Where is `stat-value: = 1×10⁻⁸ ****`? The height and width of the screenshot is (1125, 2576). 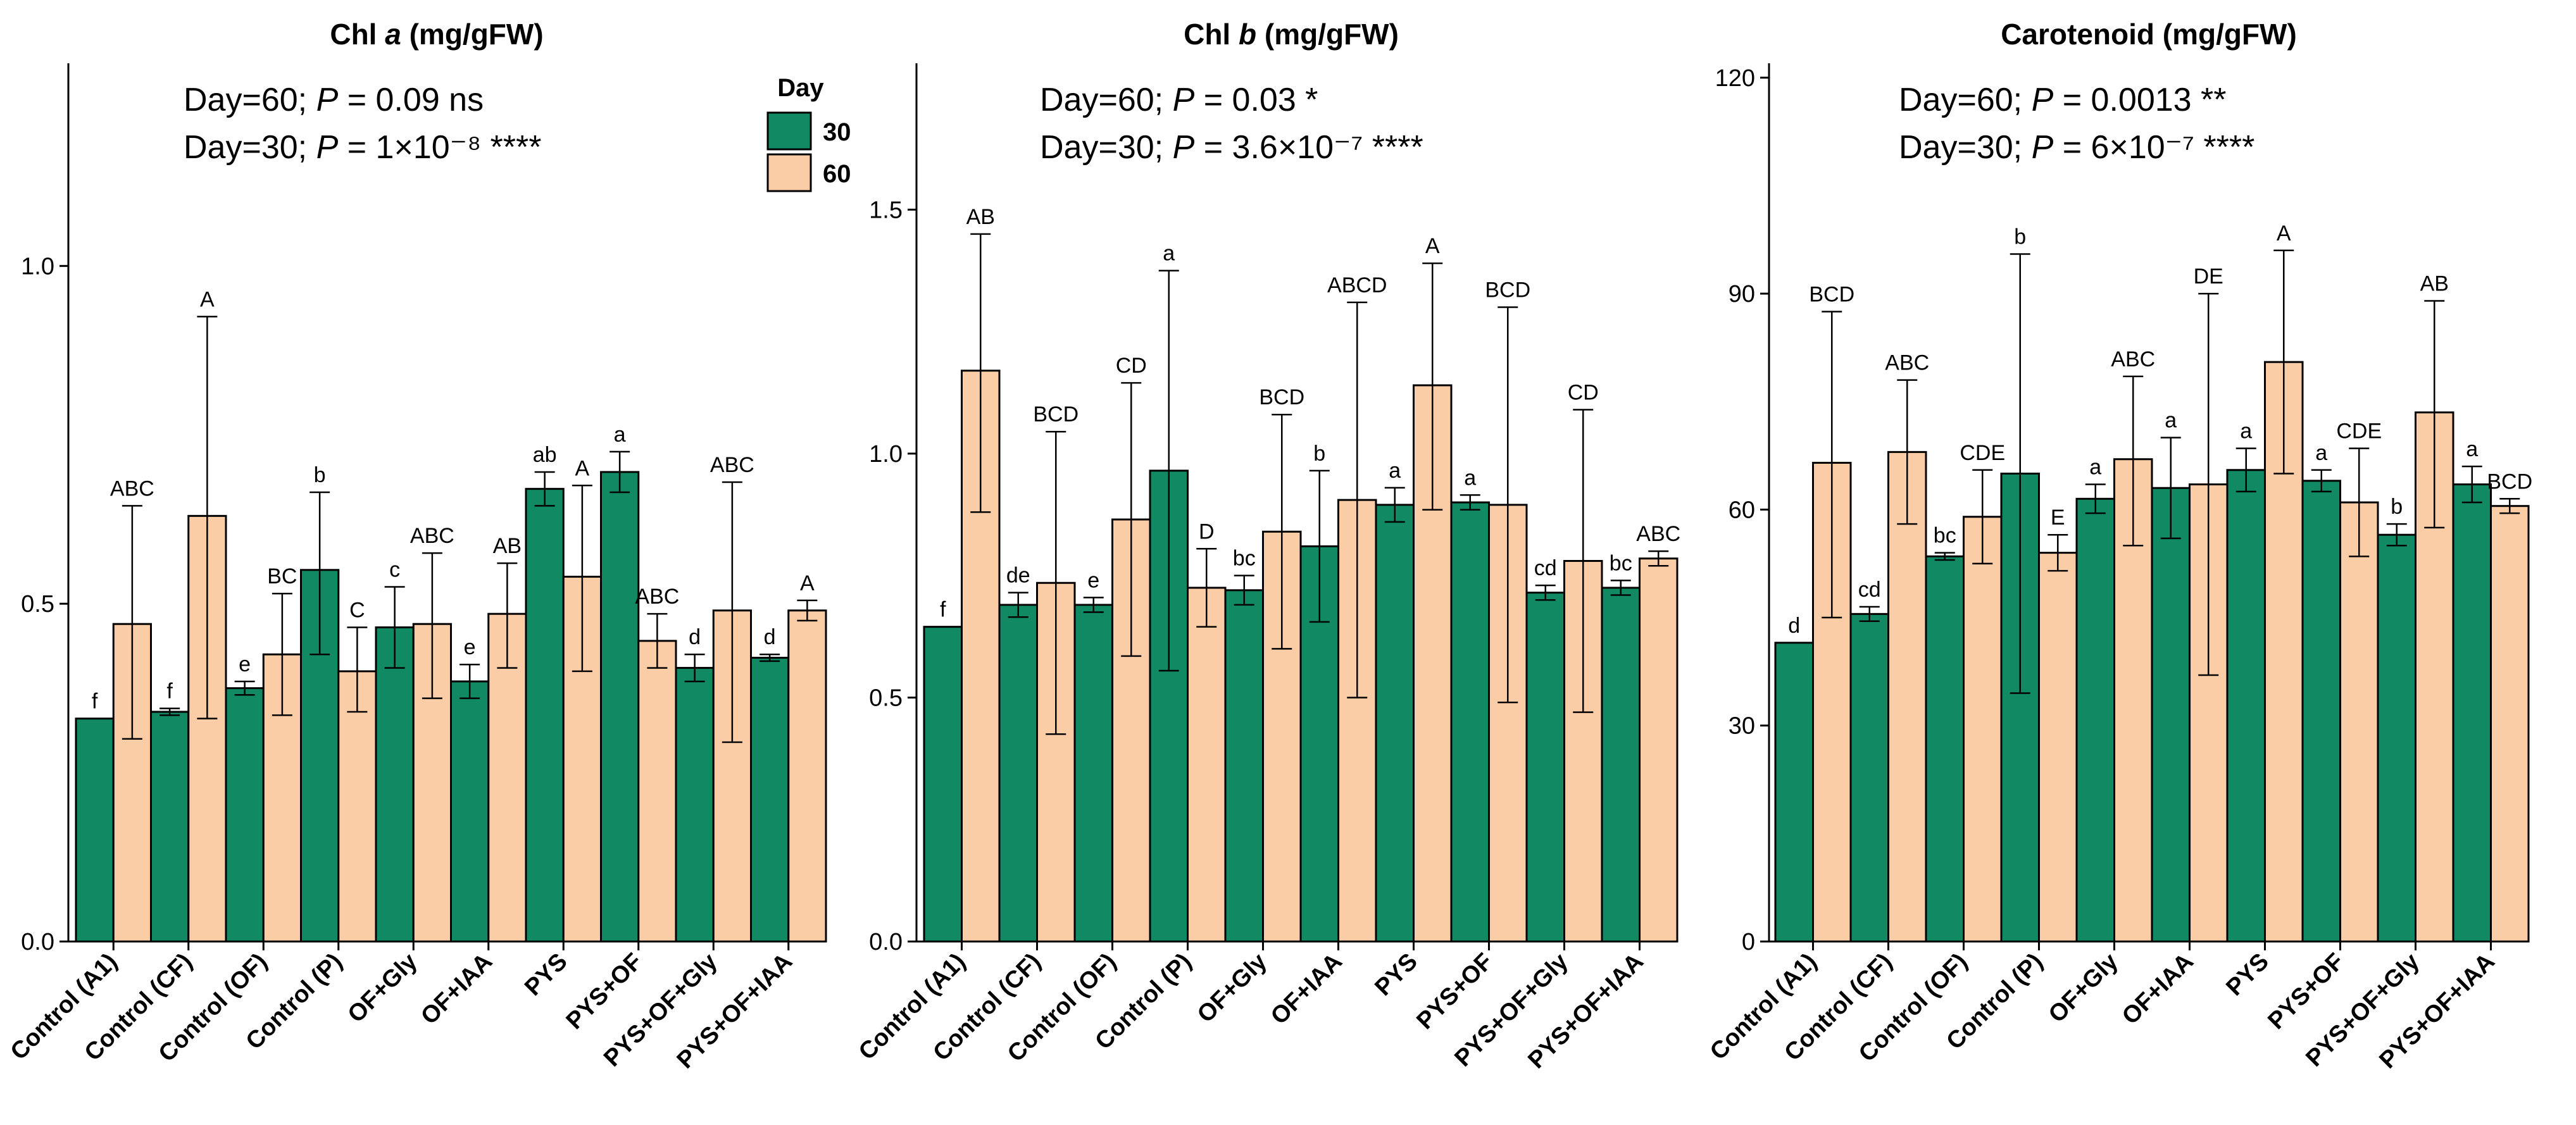
stat-value: = 1×10⁻⁸ **** is located at coordinates (439, 148).